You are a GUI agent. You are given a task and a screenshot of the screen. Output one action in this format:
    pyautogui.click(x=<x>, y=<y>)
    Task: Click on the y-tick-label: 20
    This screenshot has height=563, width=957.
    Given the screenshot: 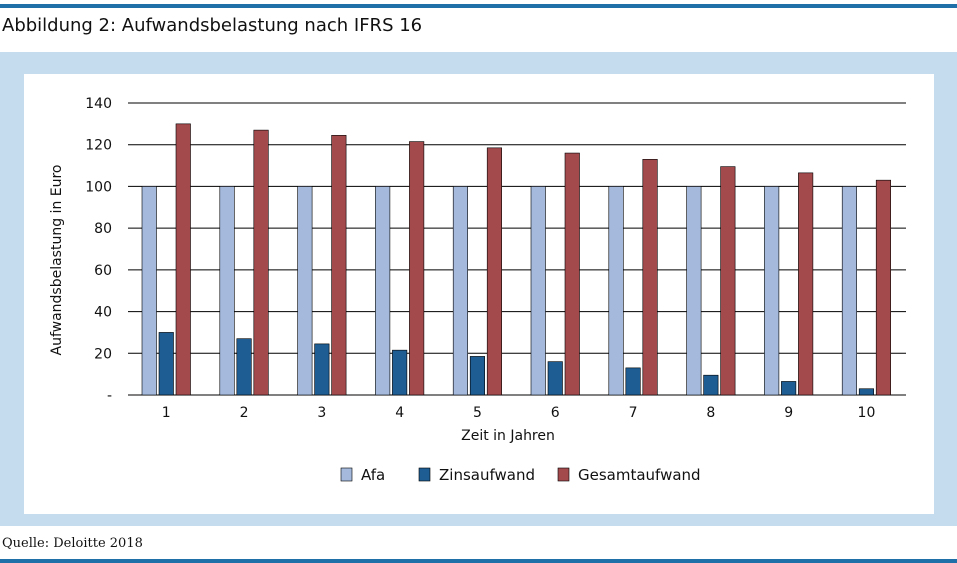 What is the action you would take?
    pyautogui.click(x=103, y=354)
    